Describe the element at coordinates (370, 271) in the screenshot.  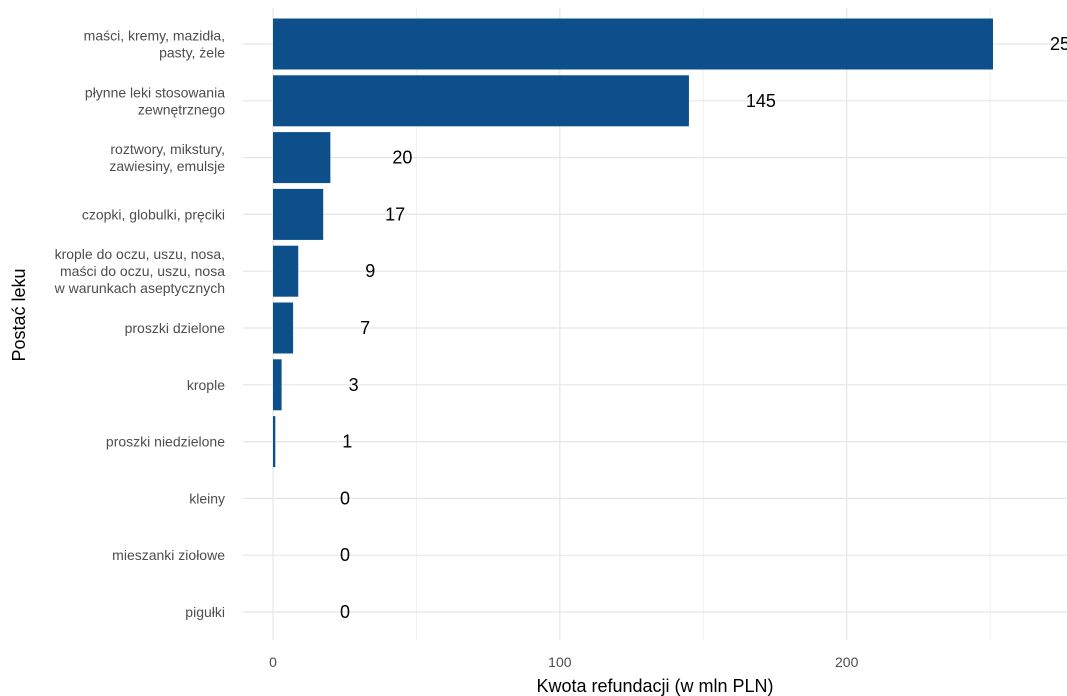
I see `data-label: 9` at that location.